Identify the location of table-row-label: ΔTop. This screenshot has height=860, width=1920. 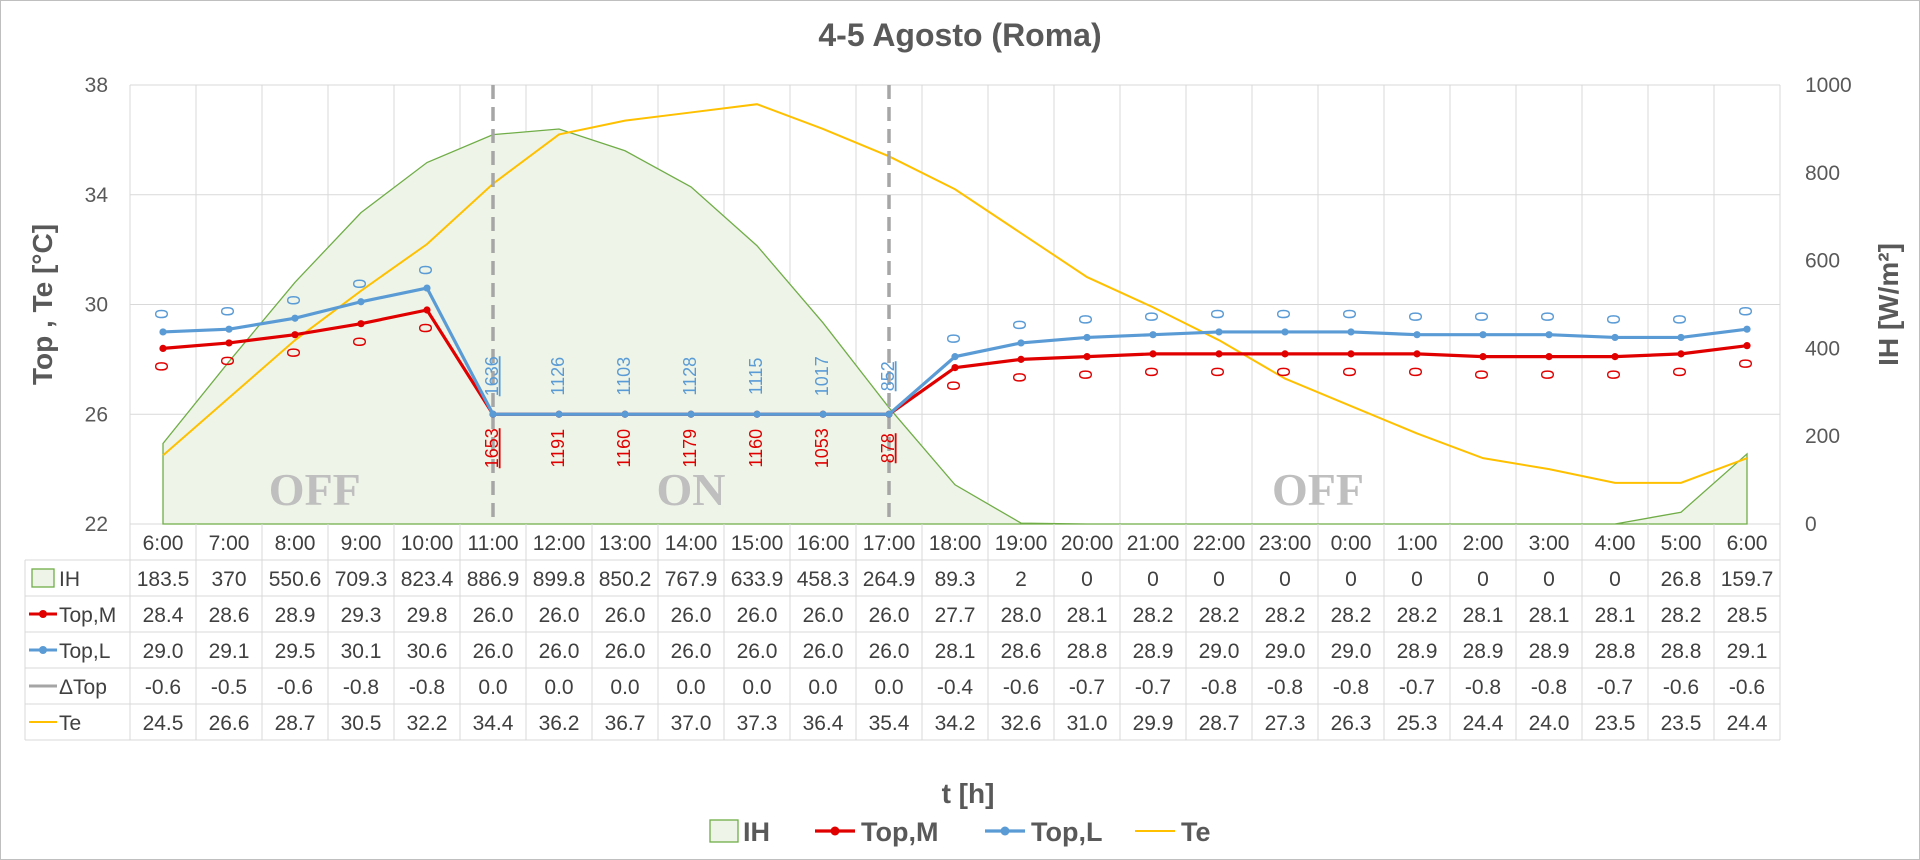
(83, 687).